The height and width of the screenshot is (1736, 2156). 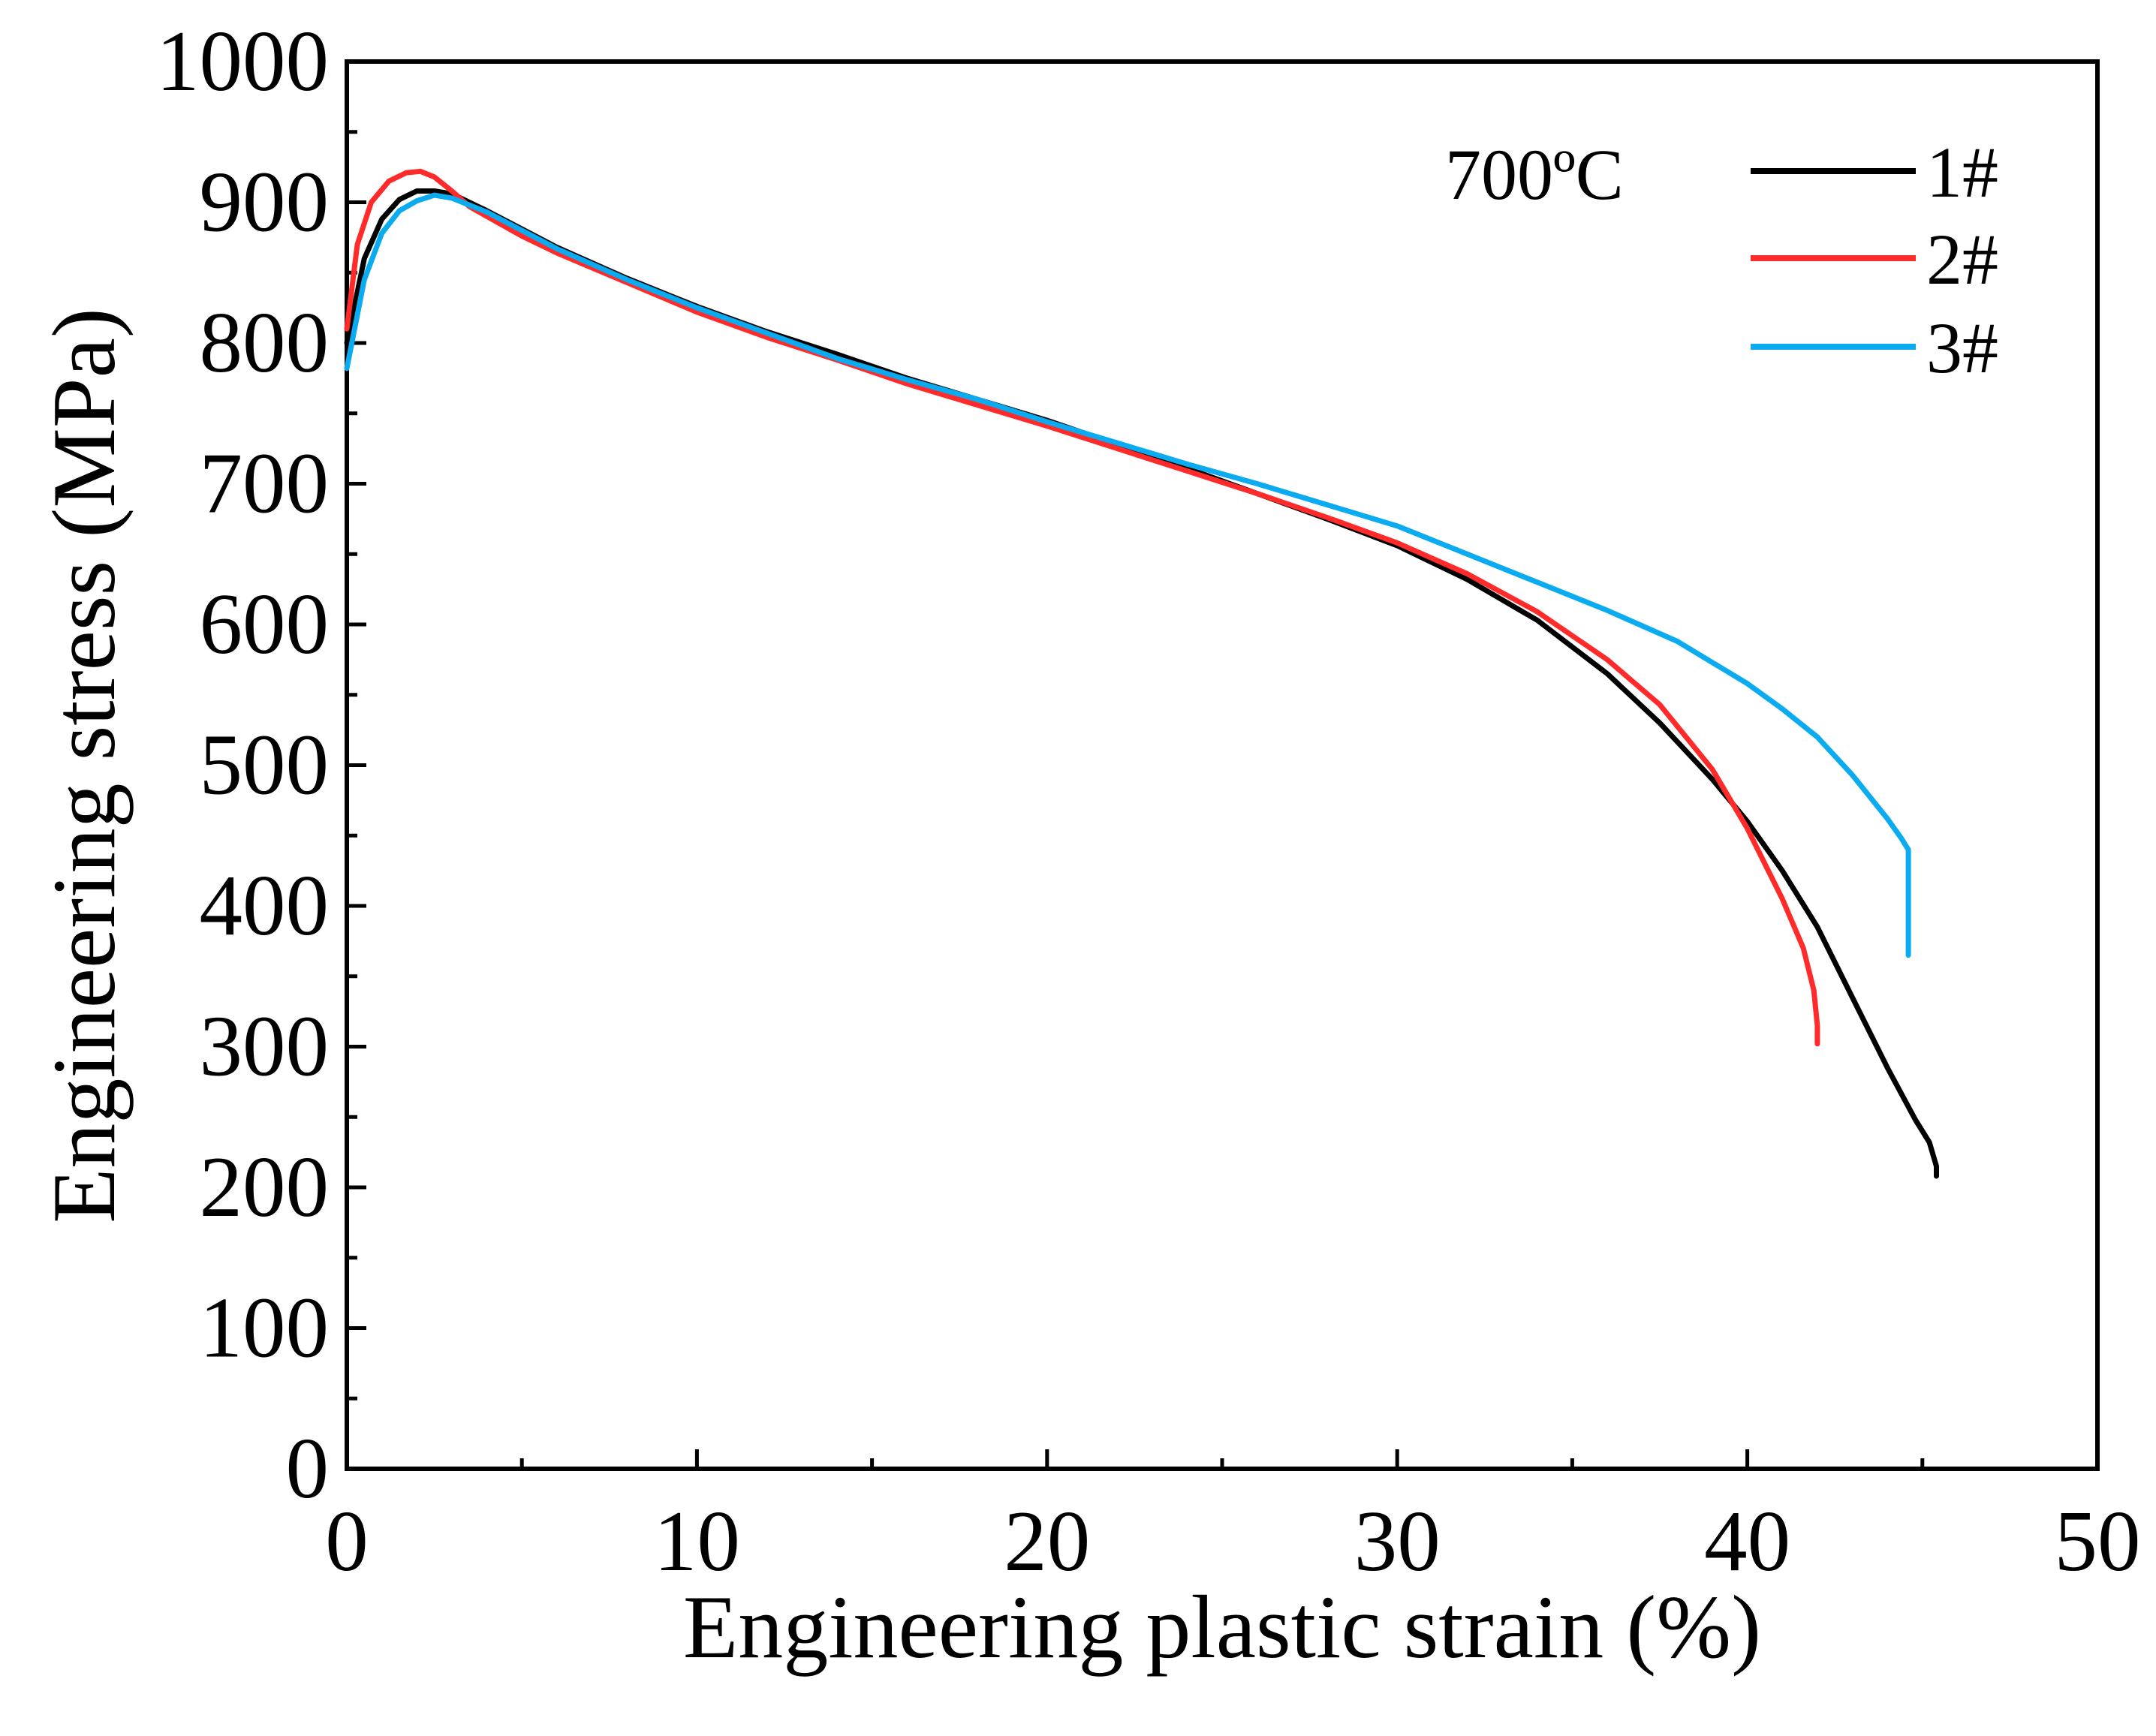 What do you see at coordinates (1747, 1541) in the screenshot?
I see `x-tick-label: 40` at bounding box center [1747, 1541].